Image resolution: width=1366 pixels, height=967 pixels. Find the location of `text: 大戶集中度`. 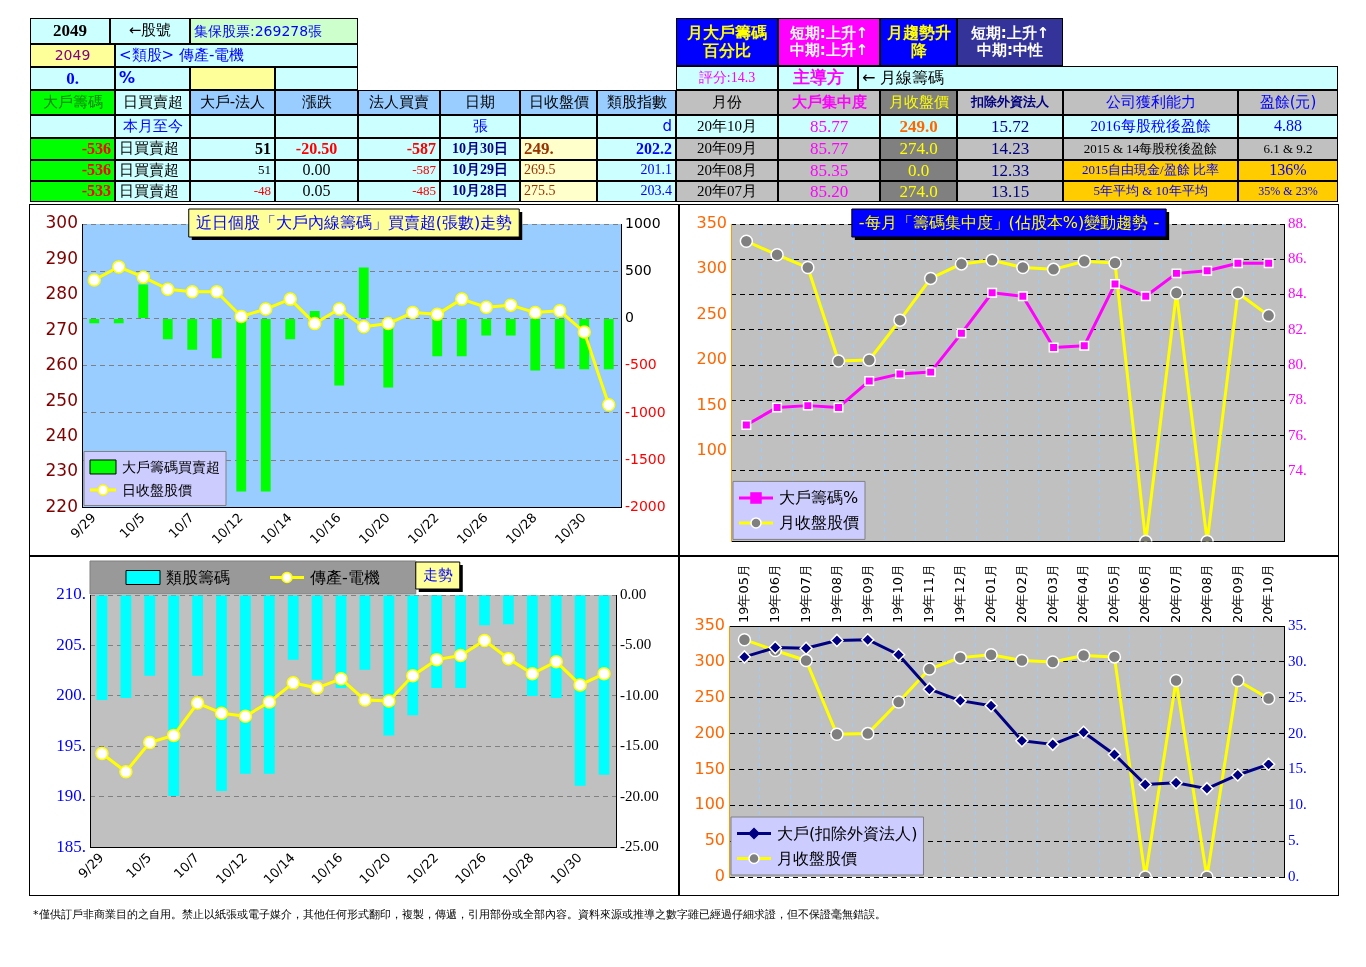

text: 大戶集中度 is located at coordinates (829, 102).